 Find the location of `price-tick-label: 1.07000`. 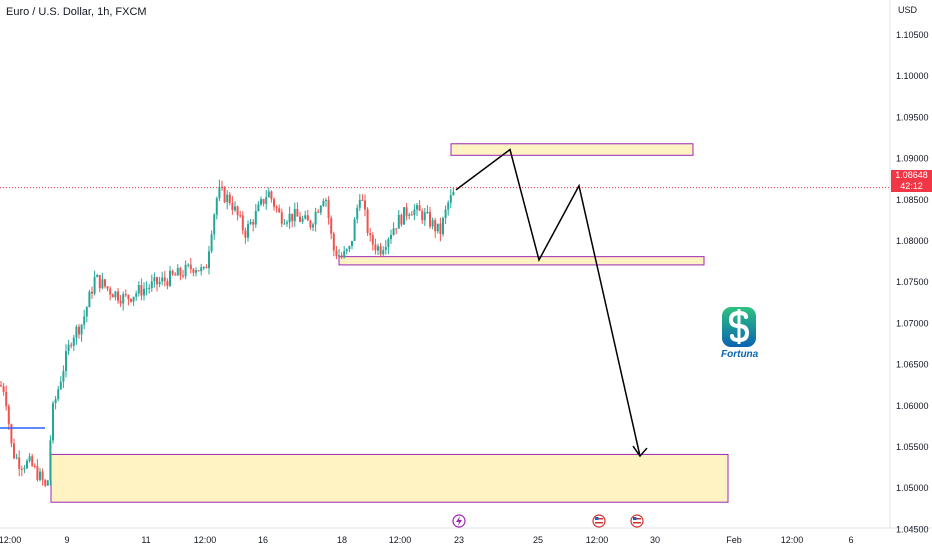

price-tick-label: 1.07000 is located at coordinates (912, 323).